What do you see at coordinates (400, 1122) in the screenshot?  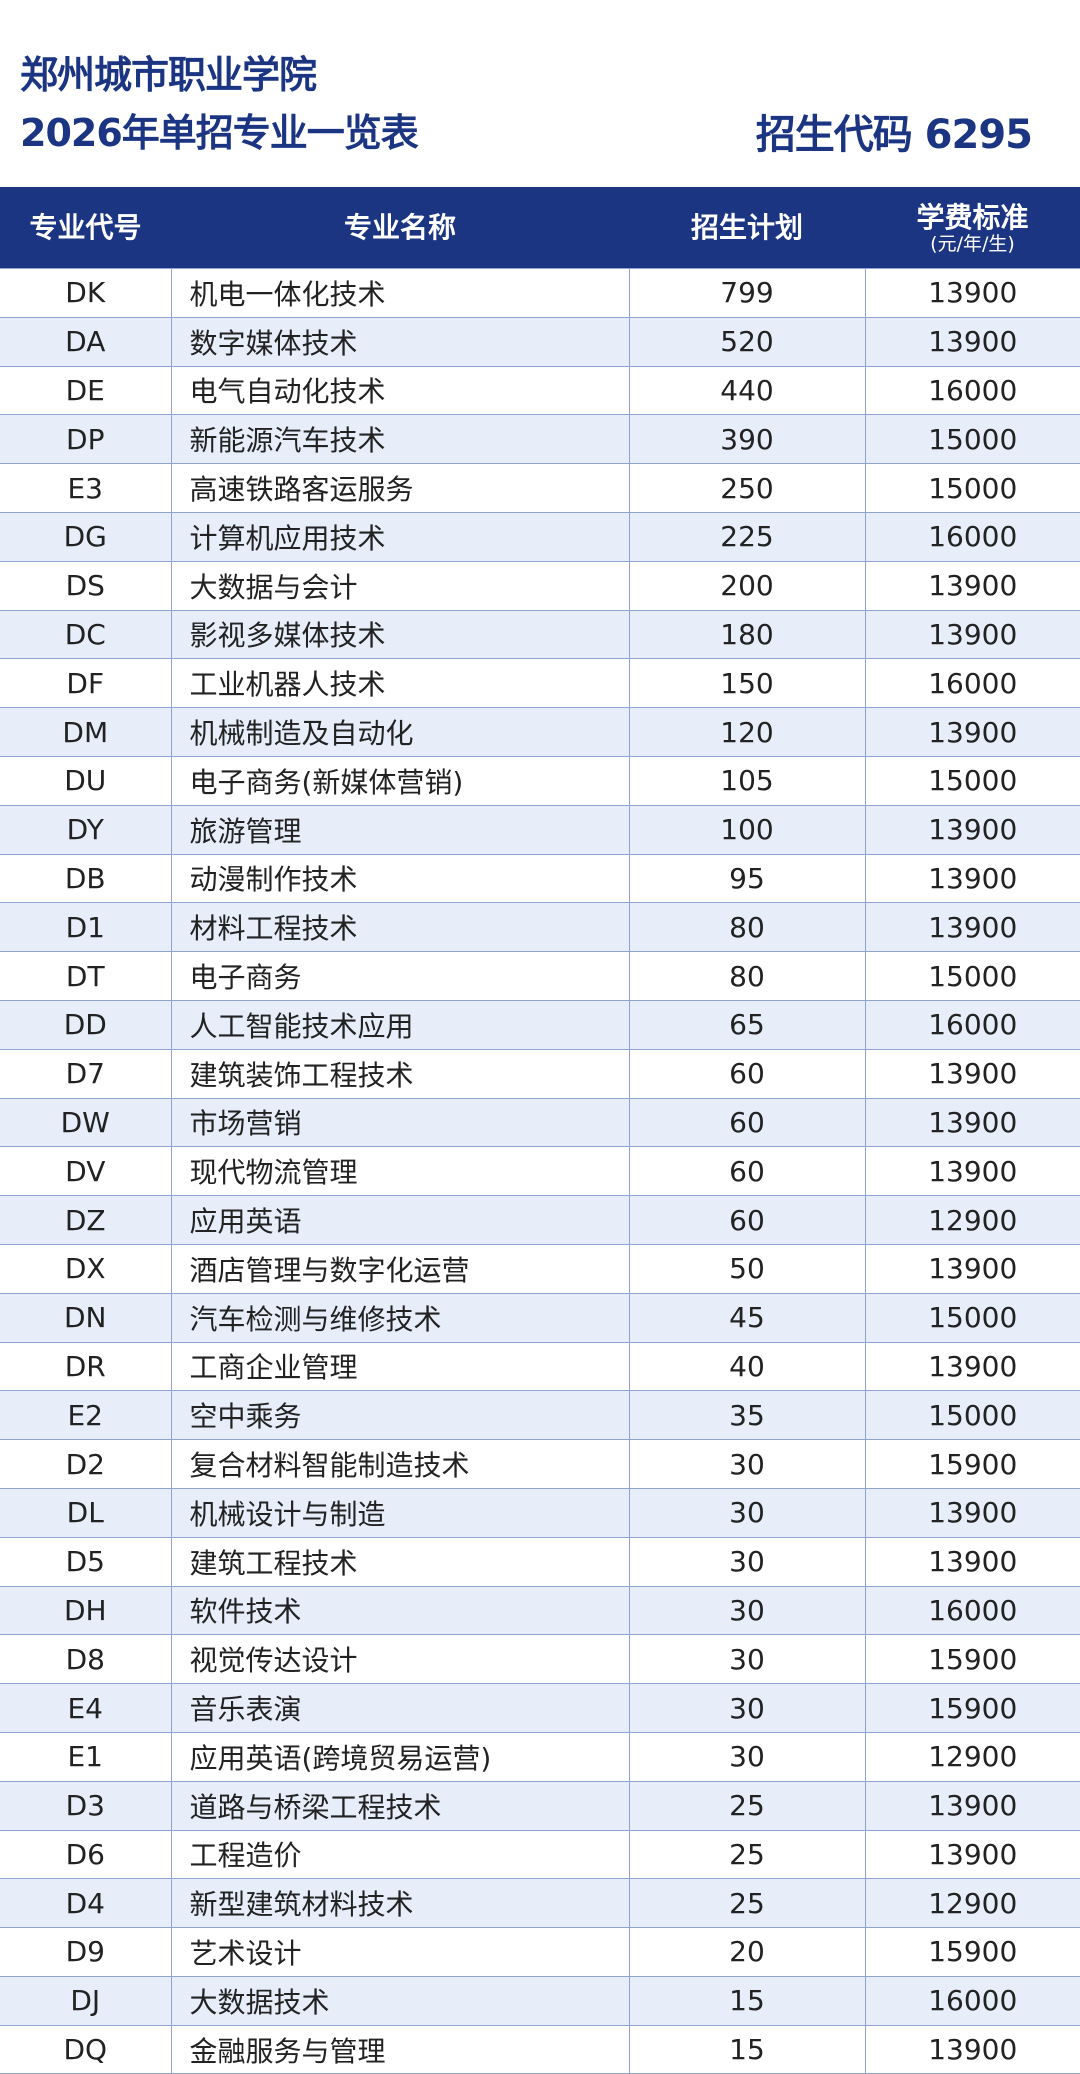 I see `major-name: 市场营销` at bounding box center [400, 1122].